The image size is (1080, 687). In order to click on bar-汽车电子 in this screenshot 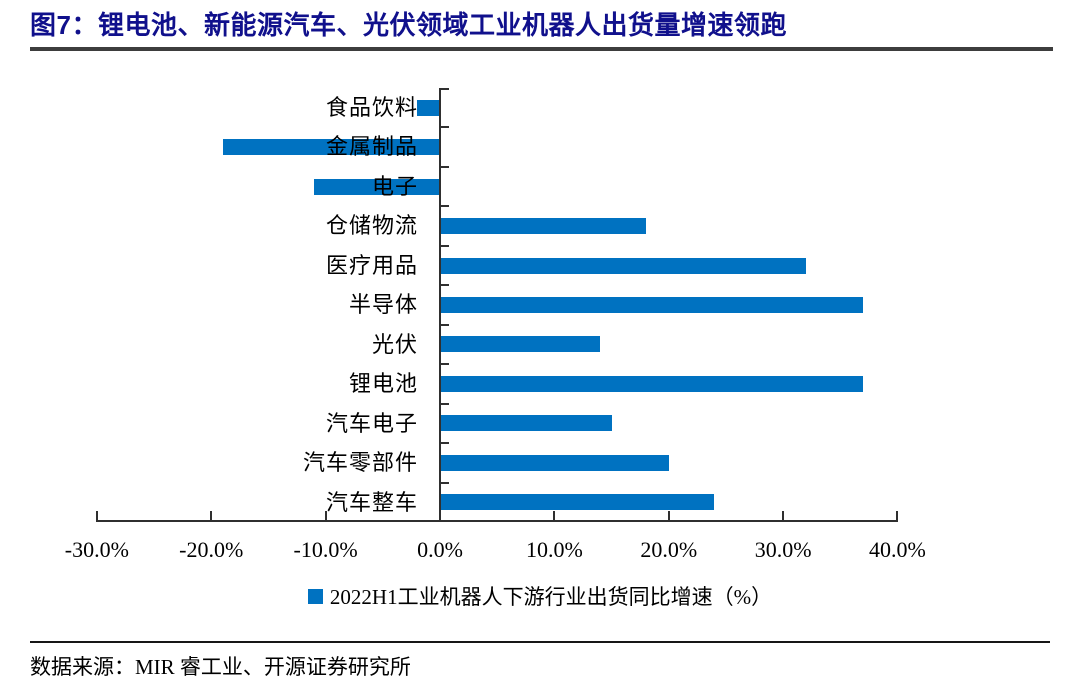, I will do `click(526, 423)`.